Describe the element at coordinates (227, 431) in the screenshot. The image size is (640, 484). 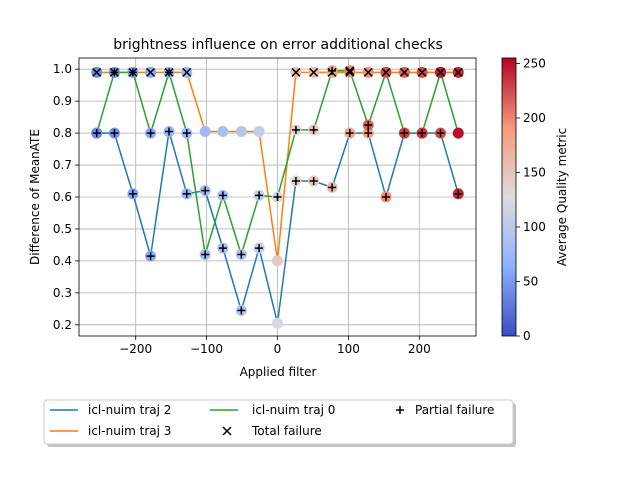
I see `legend-total-failure-marker` at that location.